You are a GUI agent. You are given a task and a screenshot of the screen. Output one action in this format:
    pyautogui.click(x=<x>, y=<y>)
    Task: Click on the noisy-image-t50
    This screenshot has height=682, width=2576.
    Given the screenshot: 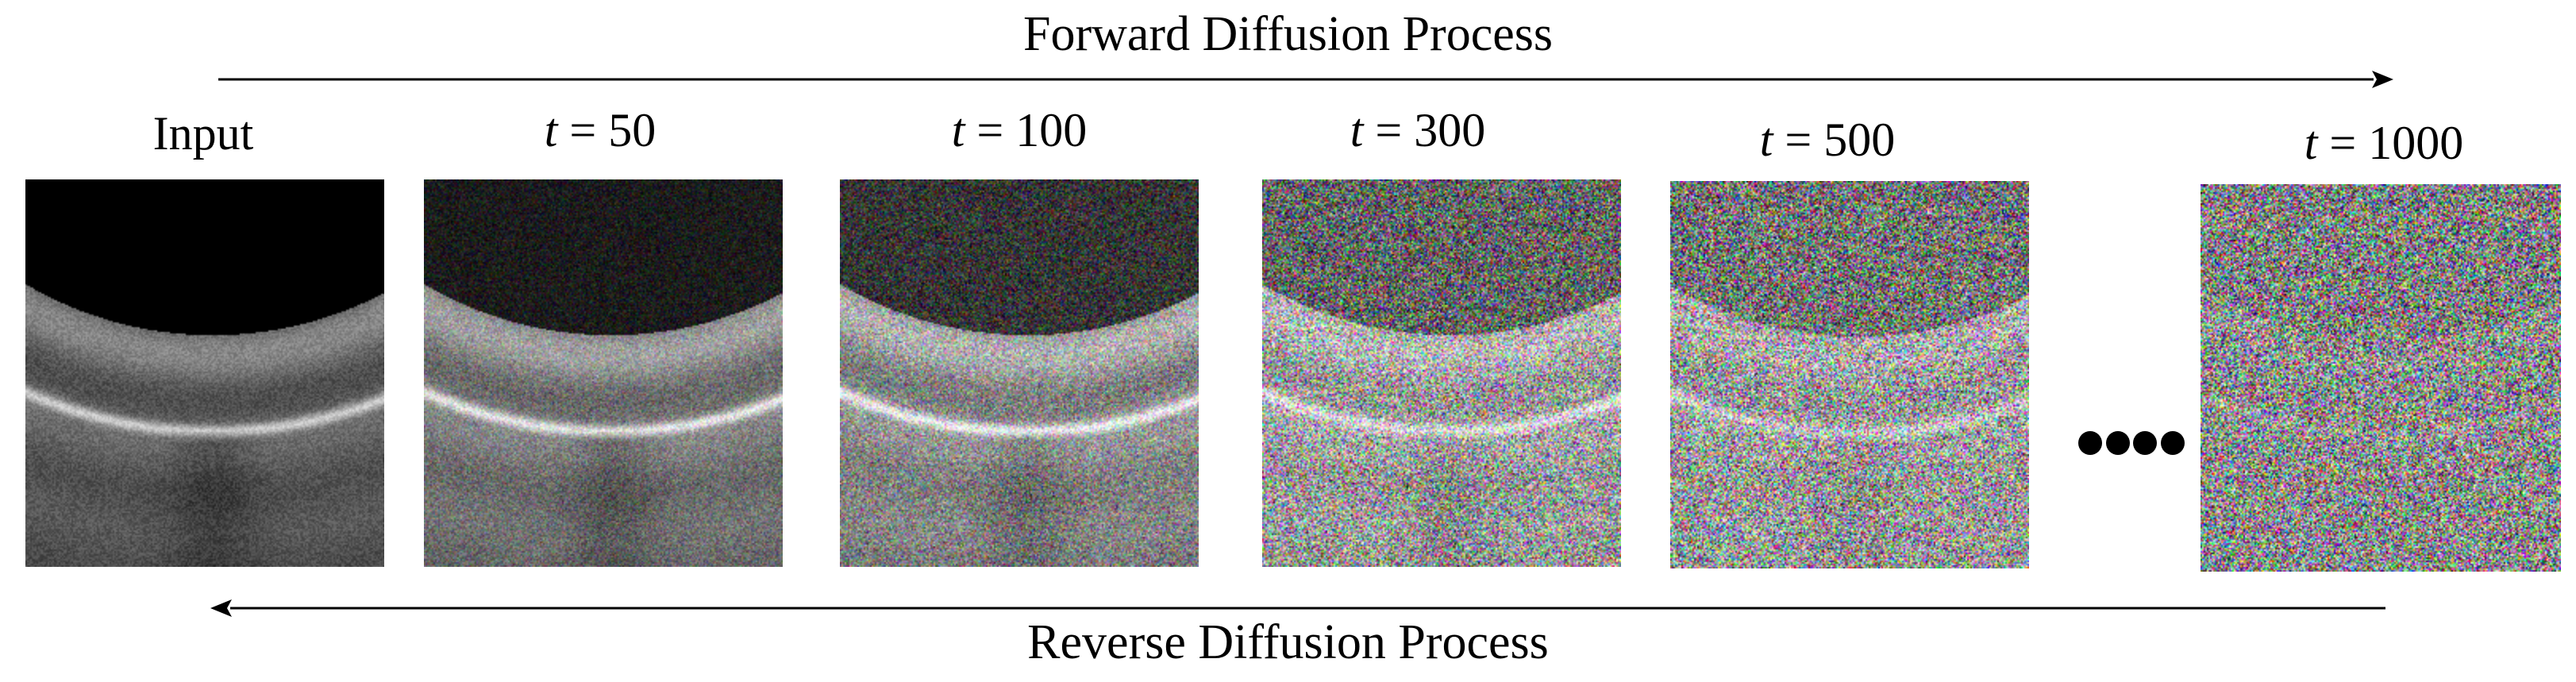 What is the action you would take?
    pyautogui.click(x=603, y=373)
    